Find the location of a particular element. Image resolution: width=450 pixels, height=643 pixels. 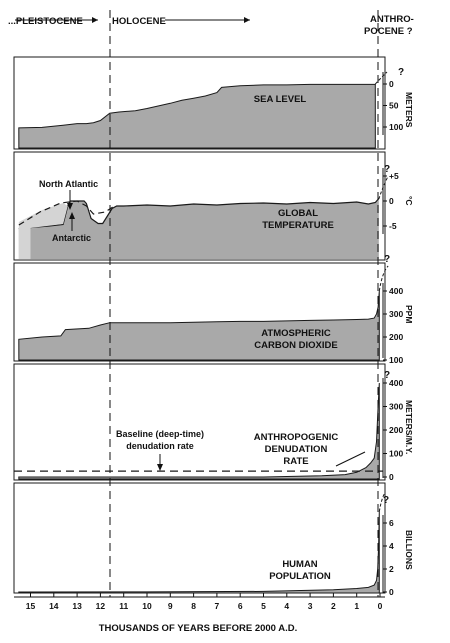

x-tick-label: 0 is located at coordinates (380, 606).